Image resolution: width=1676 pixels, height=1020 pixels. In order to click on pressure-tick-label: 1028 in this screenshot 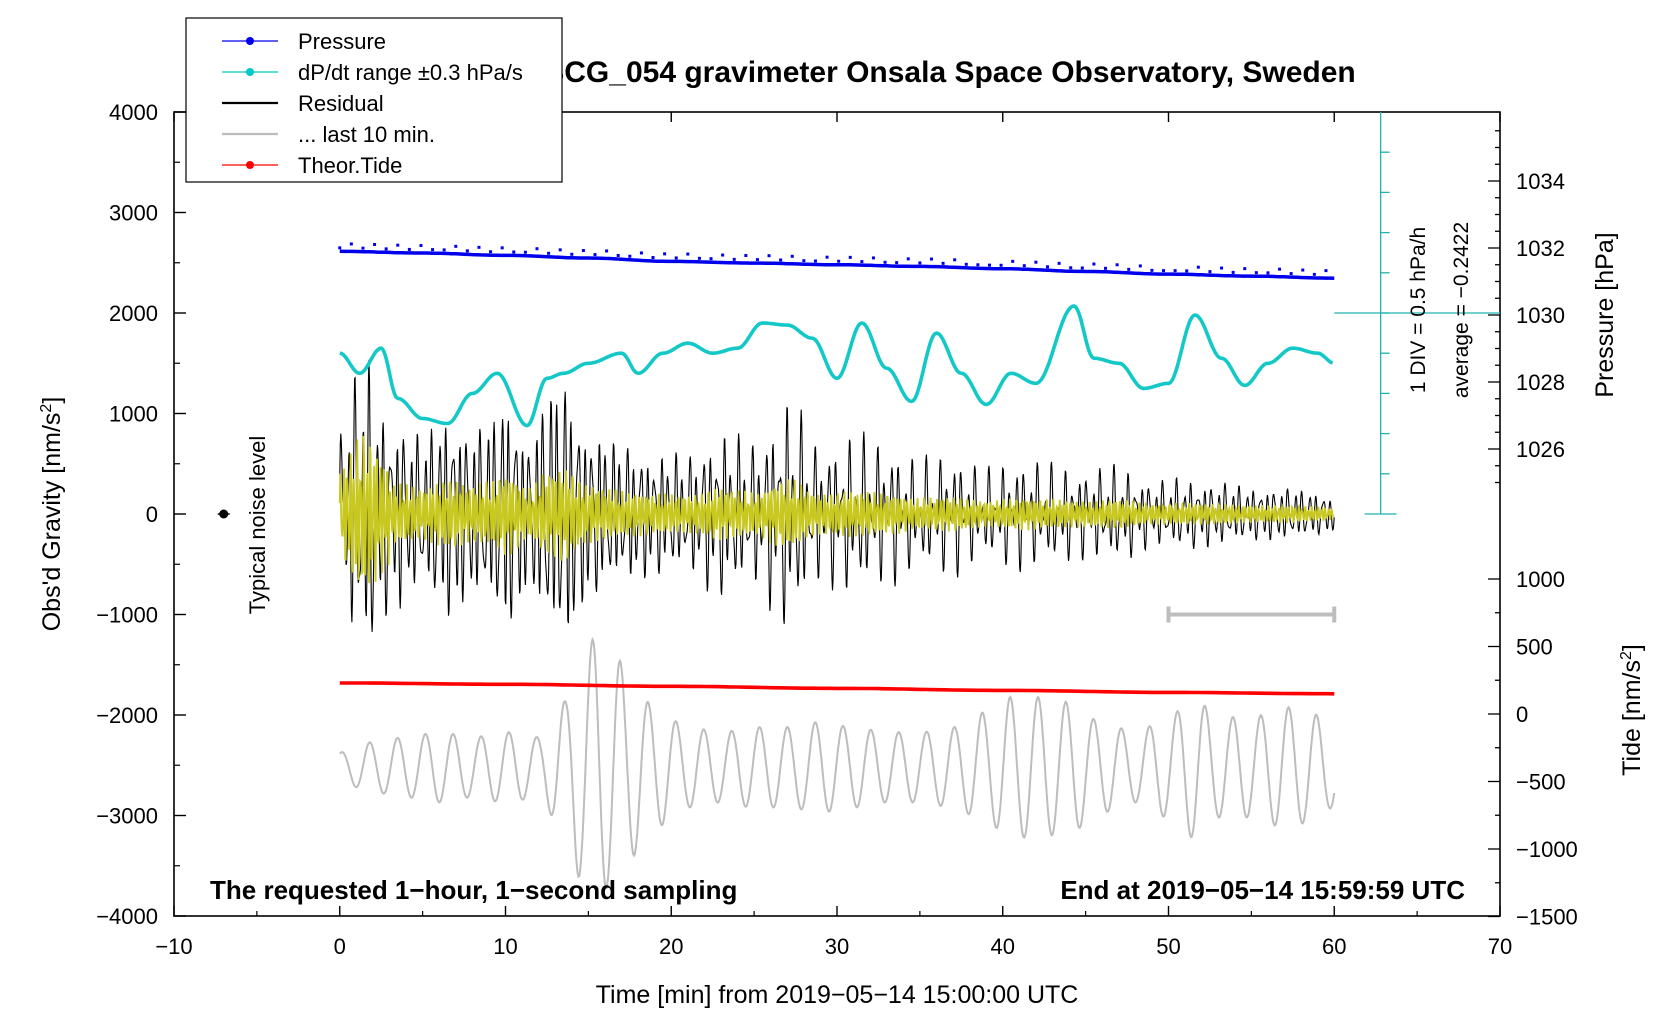, I will do `click(1540, 382)`.